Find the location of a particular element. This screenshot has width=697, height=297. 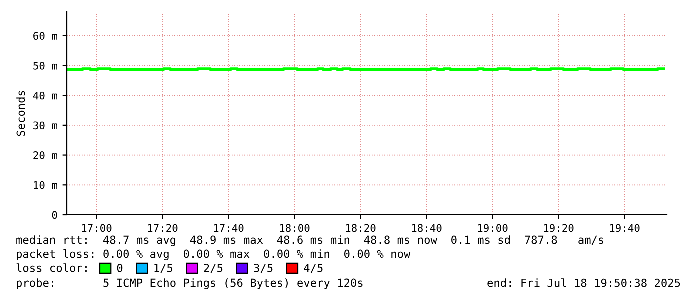

legend-label: 2/5 is located at coordinates (213, 269).